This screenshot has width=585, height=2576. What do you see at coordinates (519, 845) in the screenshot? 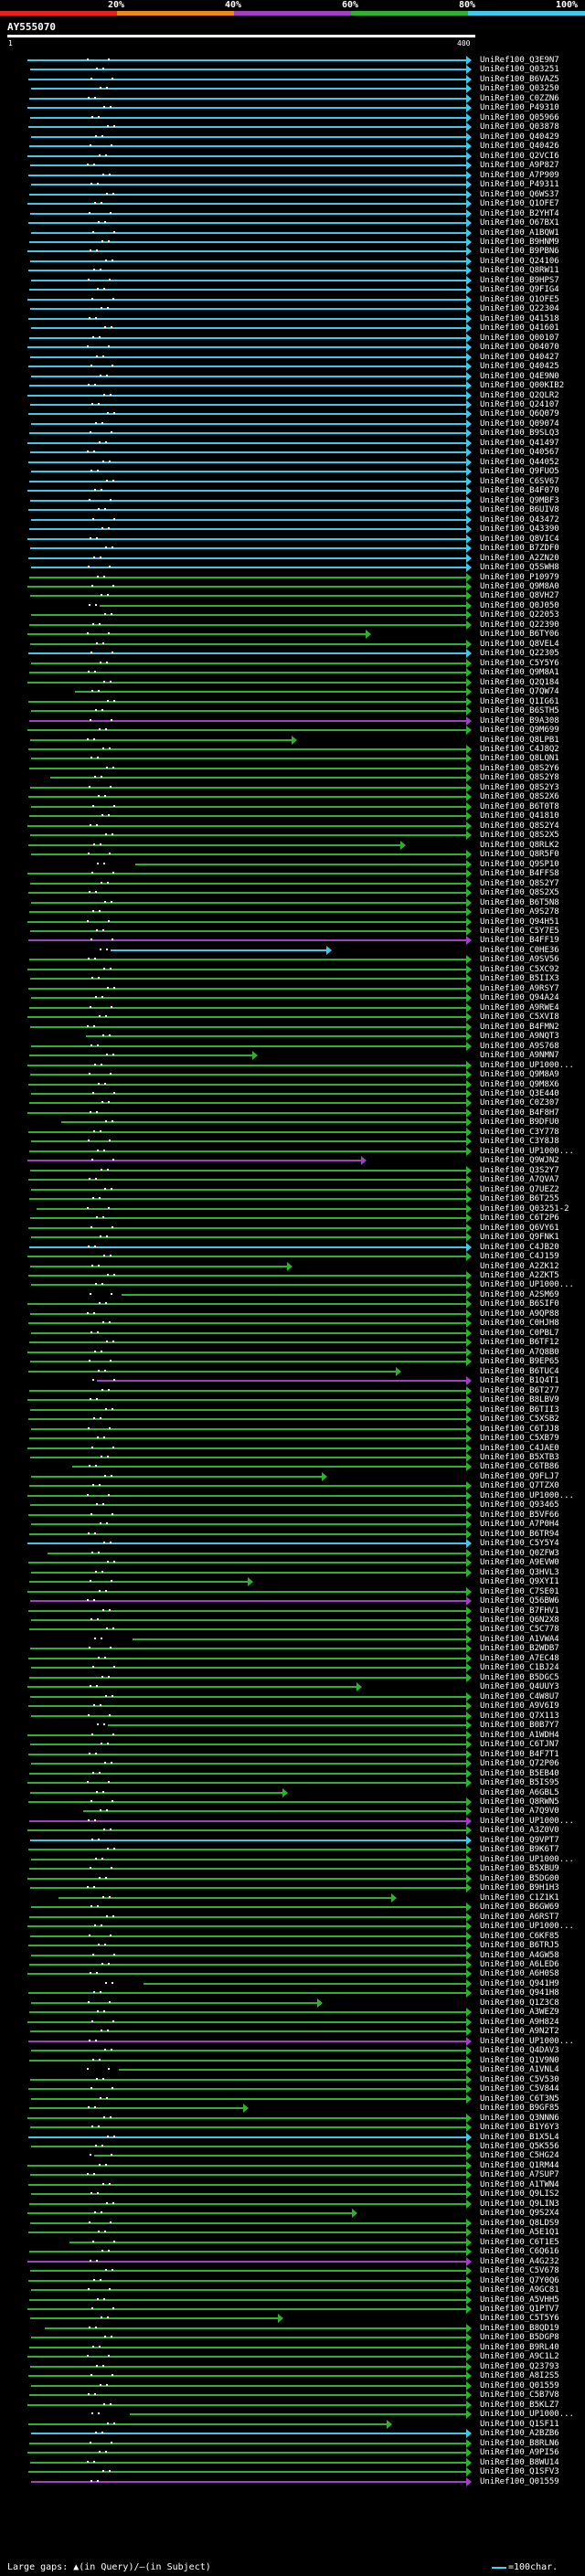
I see `hit-name-link: UniRef100_Q8RLK2` at bounding box center [519, 845].